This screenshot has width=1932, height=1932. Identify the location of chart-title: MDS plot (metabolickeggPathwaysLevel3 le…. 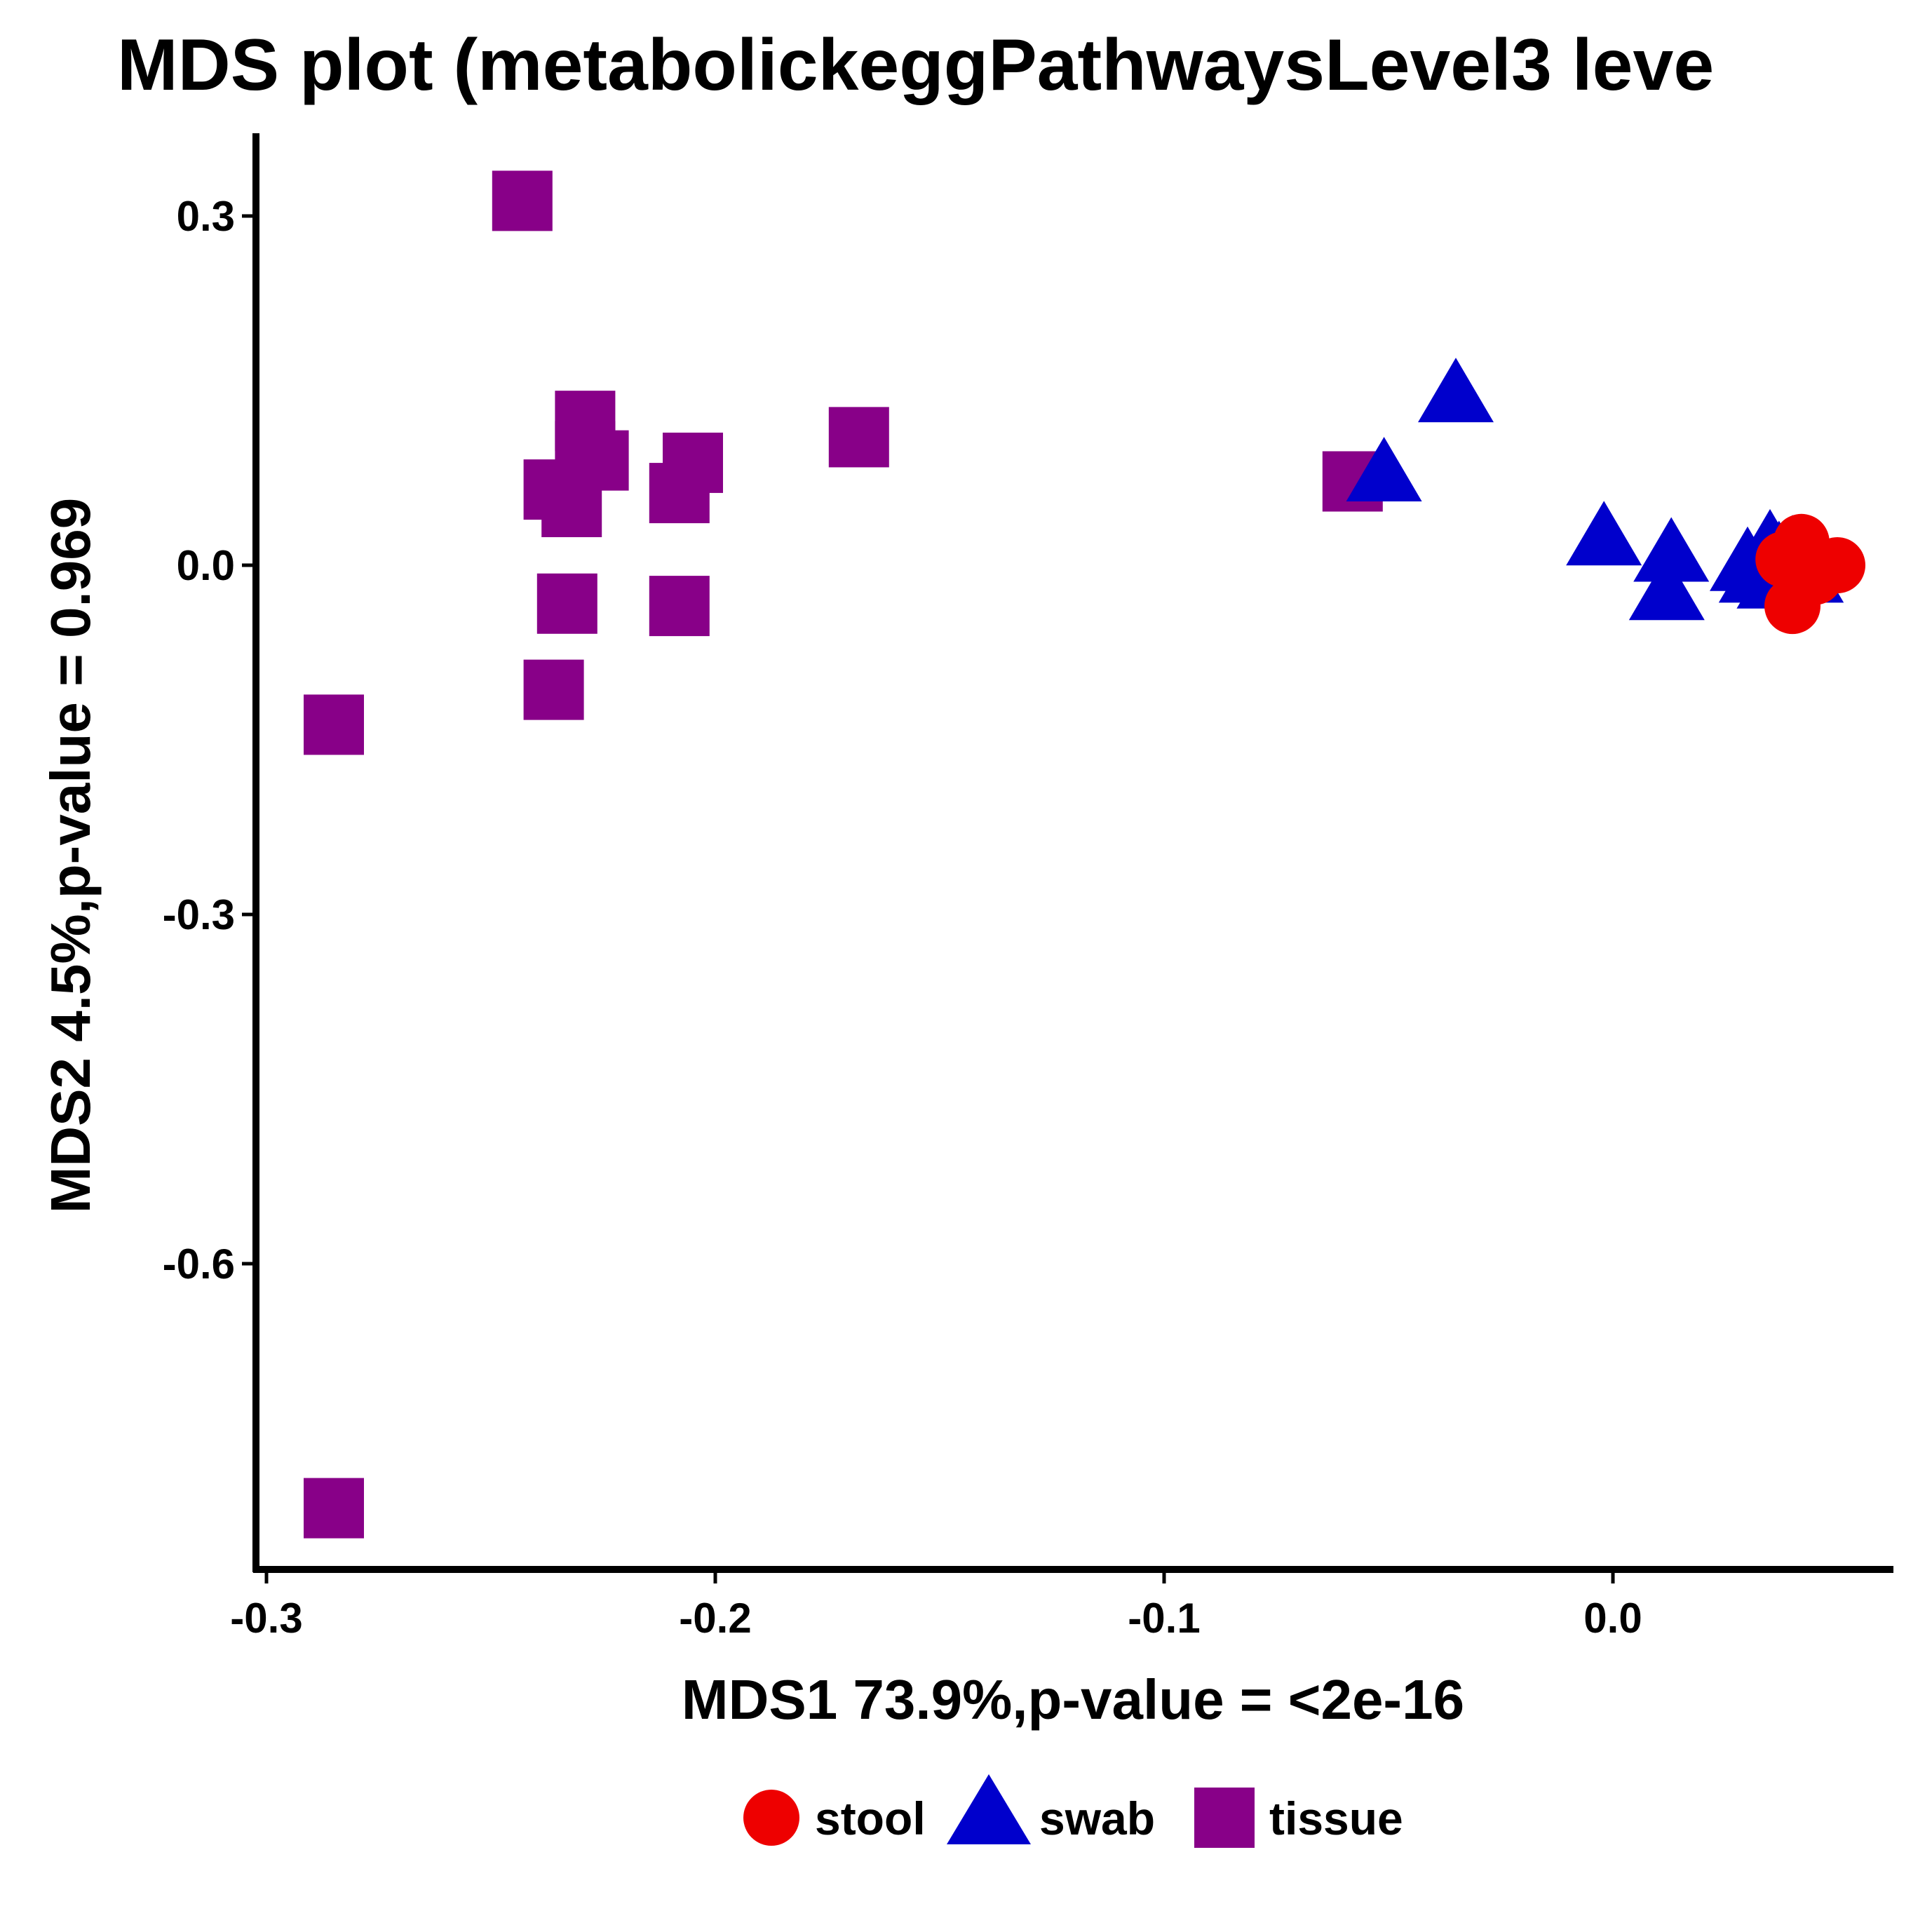
(915, 65).